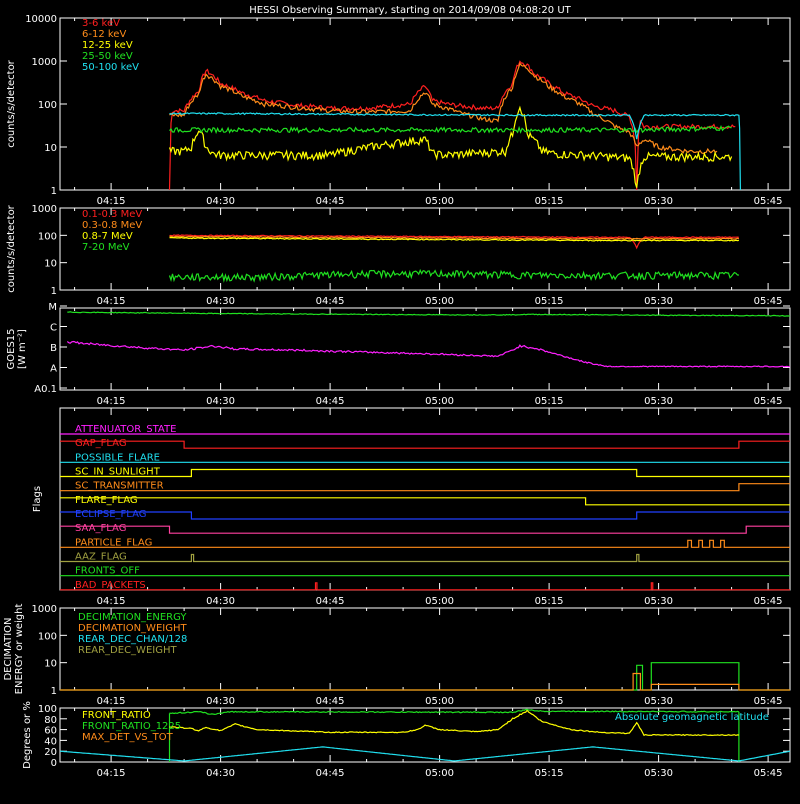 The image size is (800, 804). Describe the element at coordinates (549, 701) in the screenshot. I see `decimation-xtick-label: 05:15` at that location.